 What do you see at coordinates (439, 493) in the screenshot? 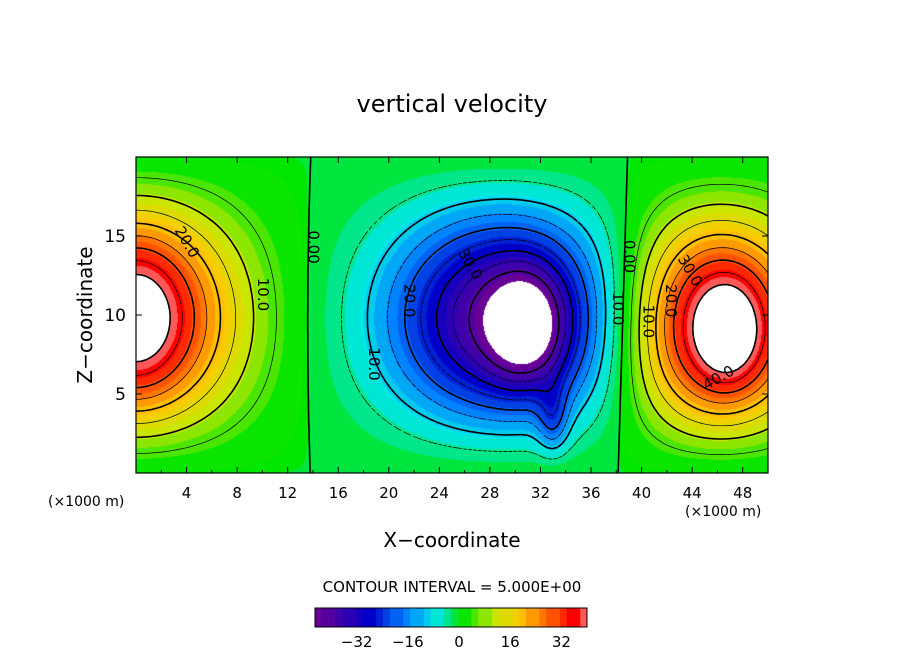
I see `x-tick-label: 24` at bounding box center [439, 493].